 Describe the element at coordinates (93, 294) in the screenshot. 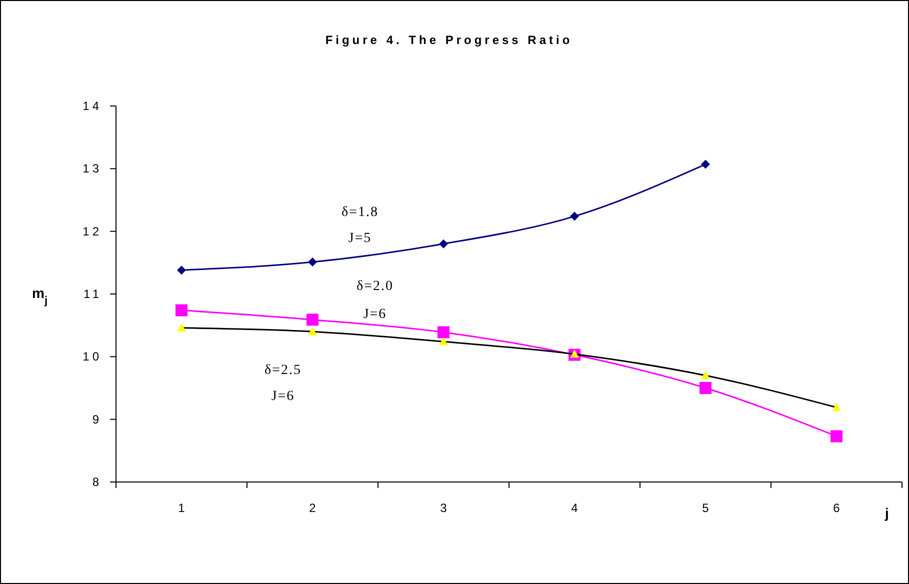

I see `y-tick-label: 11` at that location.